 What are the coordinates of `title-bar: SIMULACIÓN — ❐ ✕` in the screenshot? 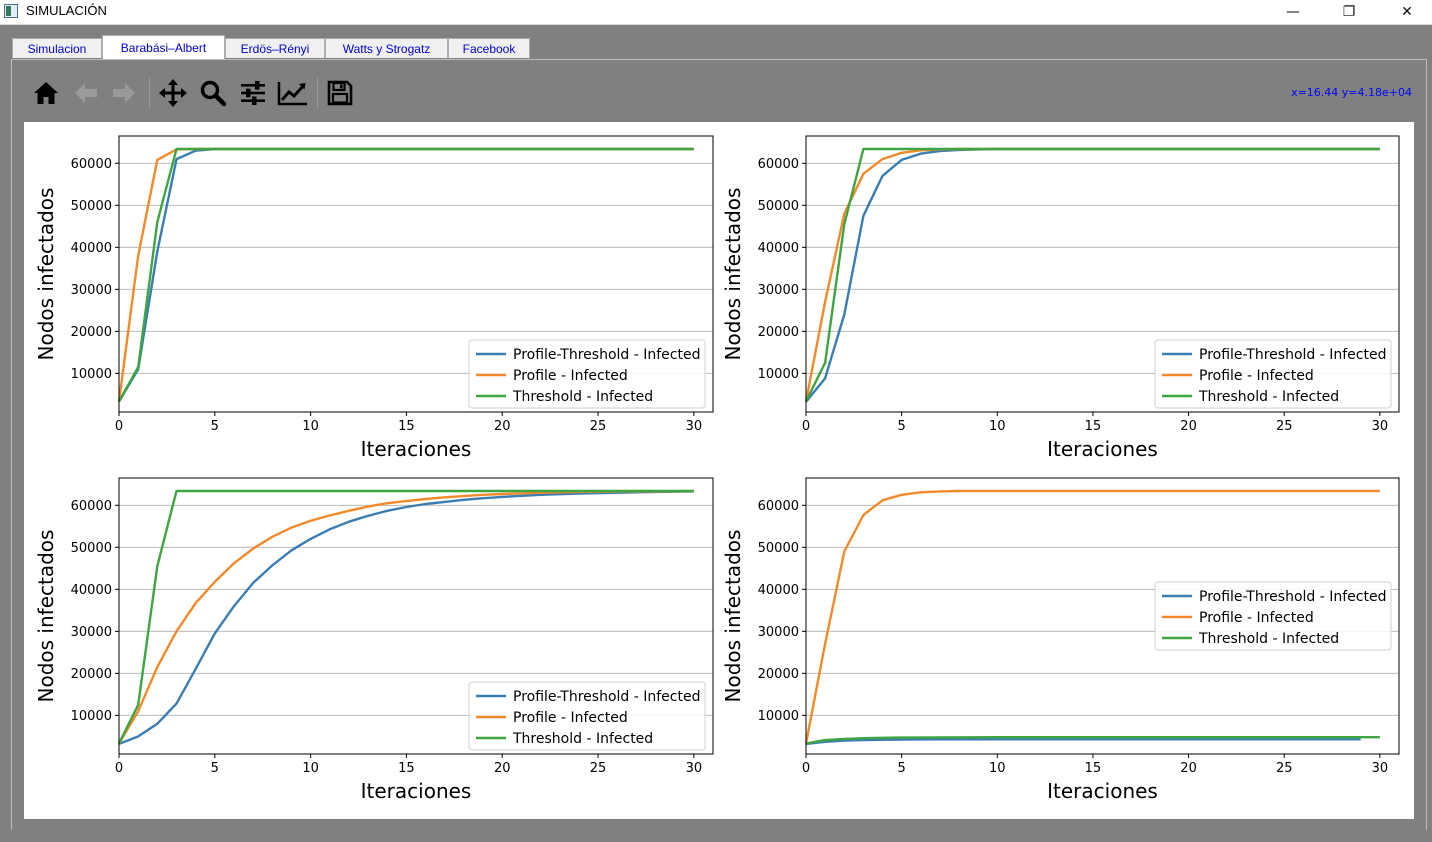 It's located at (716, 12).